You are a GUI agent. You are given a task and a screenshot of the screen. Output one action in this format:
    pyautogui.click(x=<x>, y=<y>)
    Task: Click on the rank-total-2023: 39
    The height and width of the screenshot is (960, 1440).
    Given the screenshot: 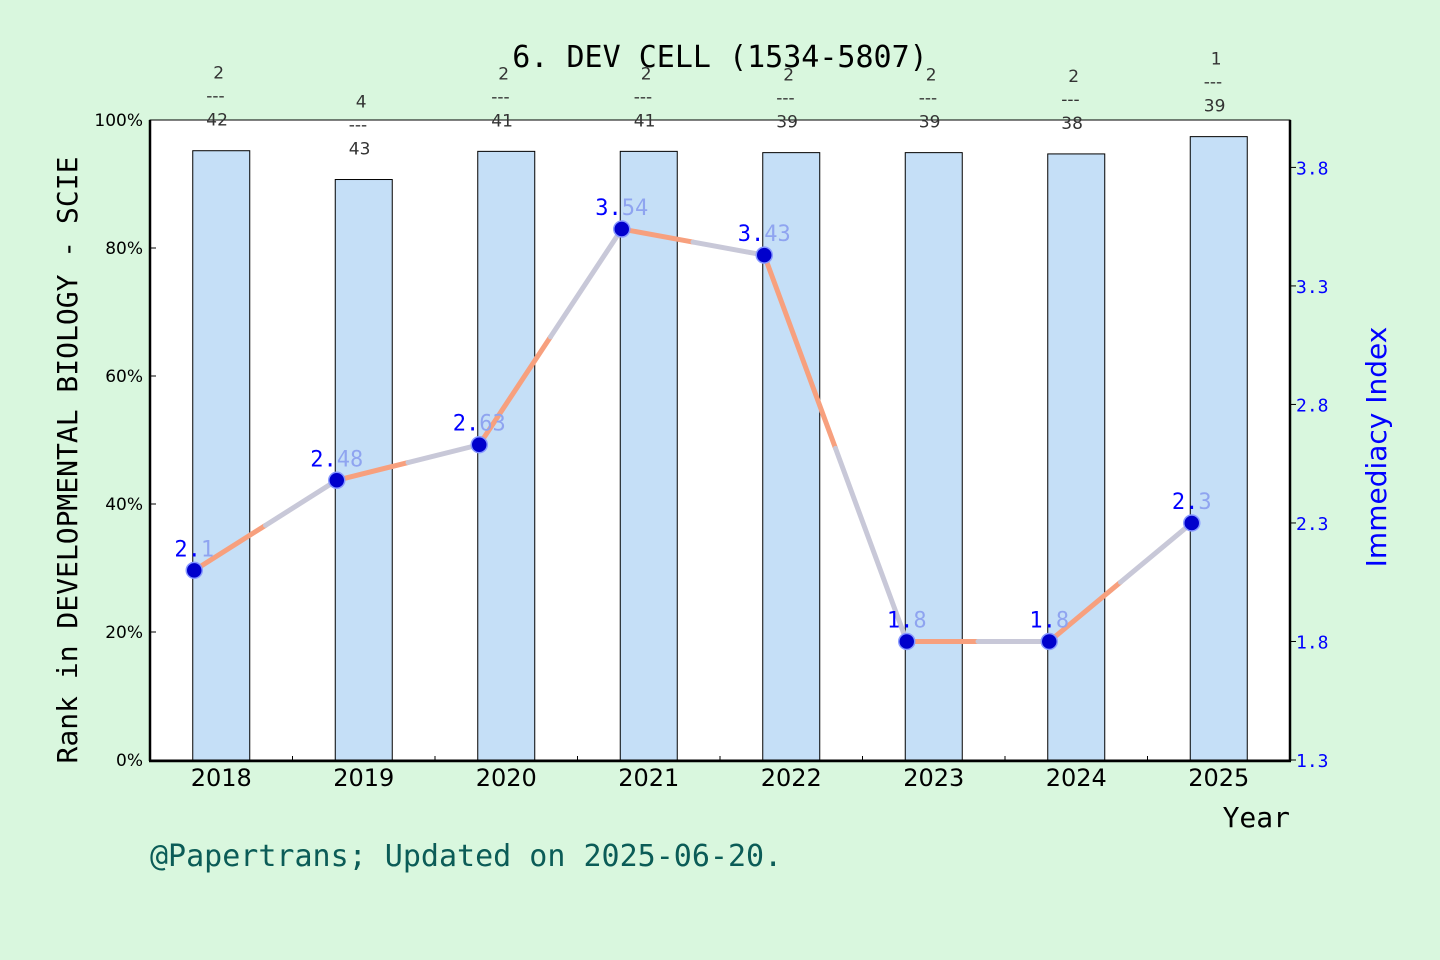 What is the action you would take?
    pyautogui.click(x=930, y=123)
    